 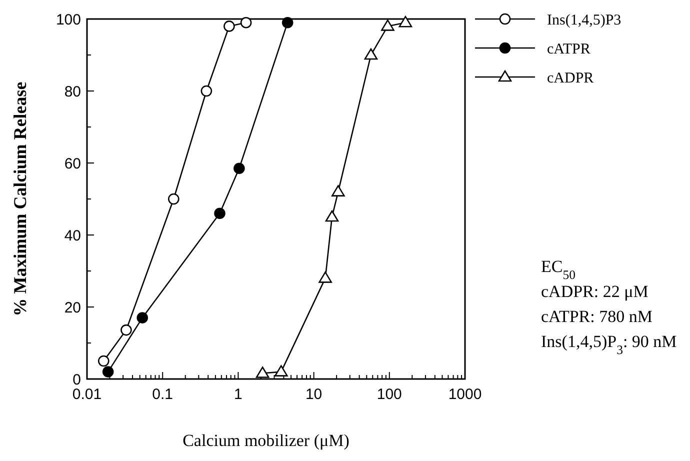 What do you see at coordinates (76, 379) in the screenshot?
I see `y-tick-label: 0` at bounding box center [76, 379].